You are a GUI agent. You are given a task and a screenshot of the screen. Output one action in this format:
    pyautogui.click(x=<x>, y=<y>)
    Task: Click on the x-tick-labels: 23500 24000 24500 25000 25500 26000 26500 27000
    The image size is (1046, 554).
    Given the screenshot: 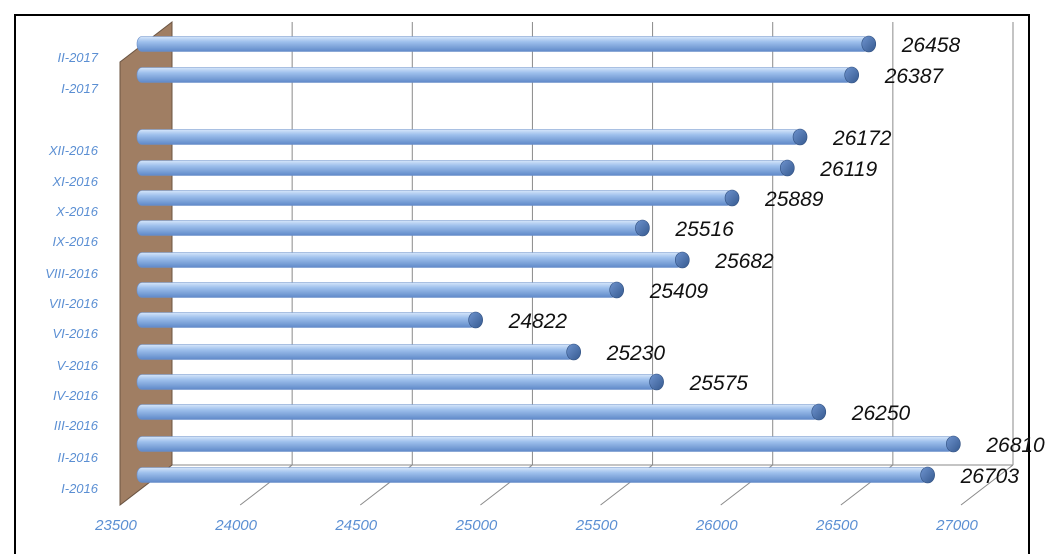 What is the action you would take?
    pyautogui.click(x=536, y=525)
    